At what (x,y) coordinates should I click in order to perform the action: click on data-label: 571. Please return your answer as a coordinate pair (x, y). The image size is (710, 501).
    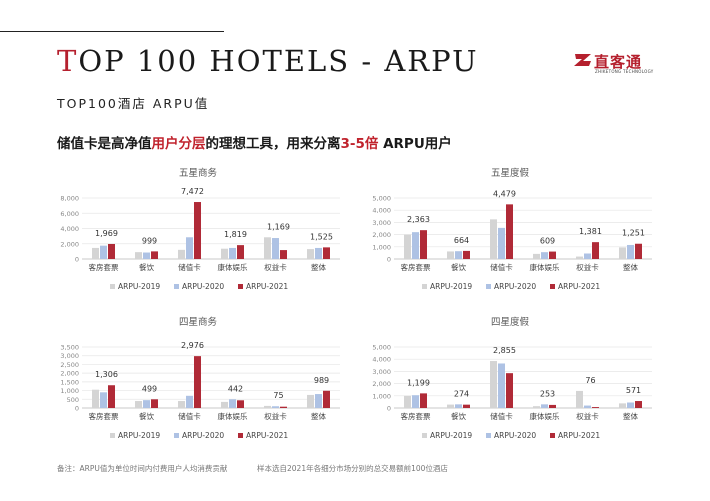
    Looking at the image, I should click on (633, 390).